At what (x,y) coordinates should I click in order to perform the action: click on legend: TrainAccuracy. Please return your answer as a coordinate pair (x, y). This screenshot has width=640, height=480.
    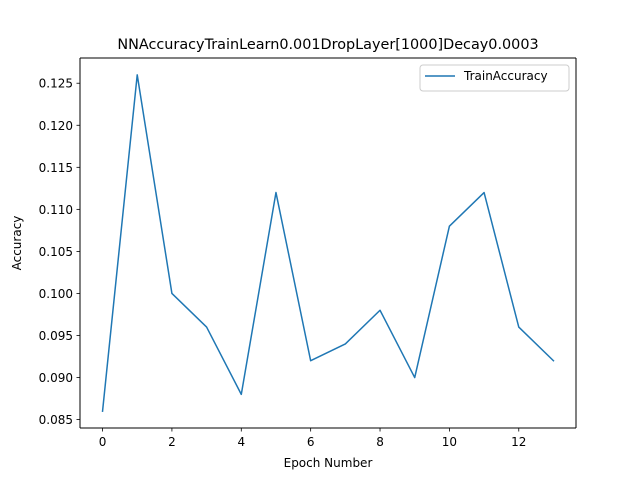
    Looking at the image, I should click on (494, 78).